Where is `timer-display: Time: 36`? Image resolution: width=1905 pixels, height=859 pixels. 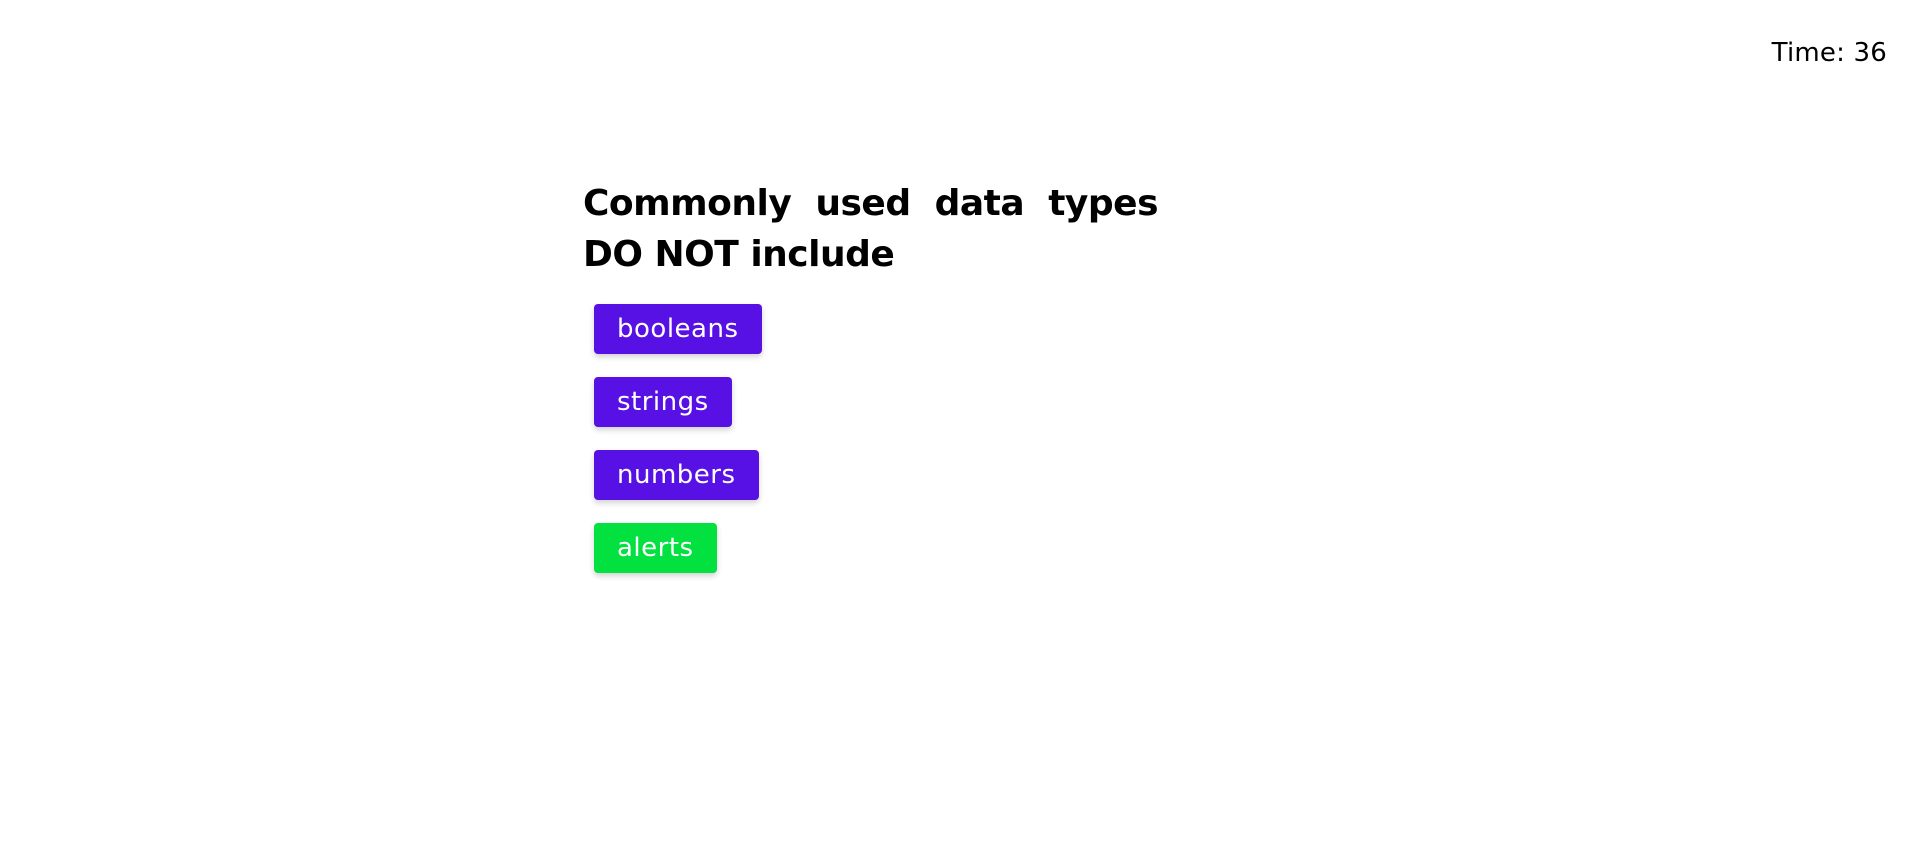 timer-display: Time: 36 is located at coordinates (1829, 53).